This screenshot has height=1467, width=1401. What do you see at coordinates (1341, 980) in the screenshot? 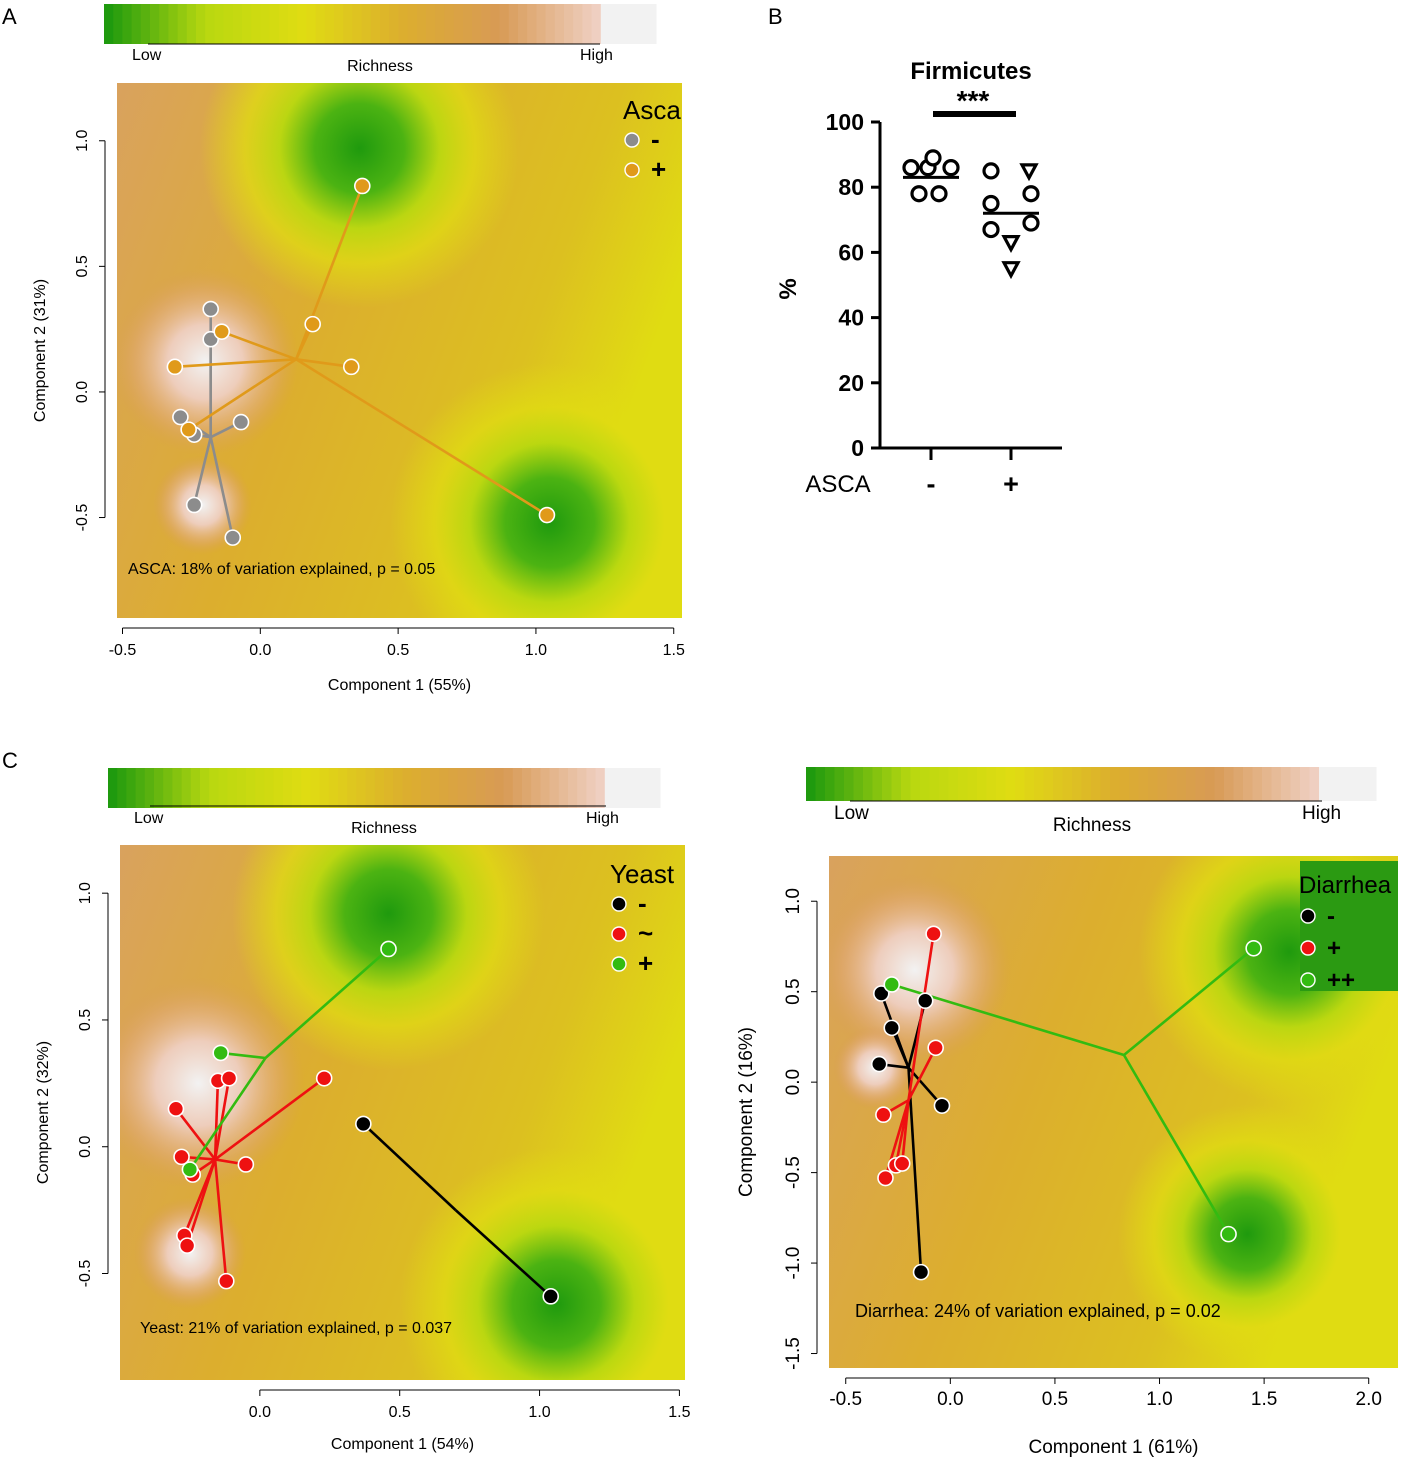
I see `legend-label: ++` at bounding box center [1341, 980].